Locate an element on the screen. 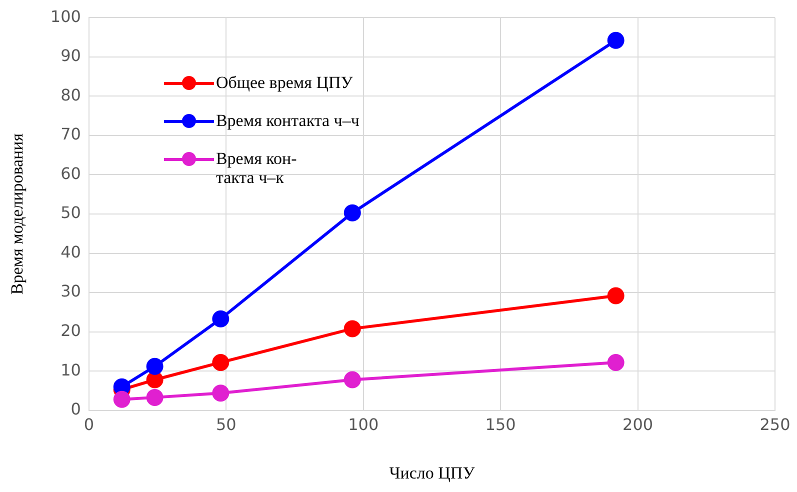 Image resolution: width=797 pixels, height=492 pixels. x-tick-label: 250 is located at coordinates (775, 424).